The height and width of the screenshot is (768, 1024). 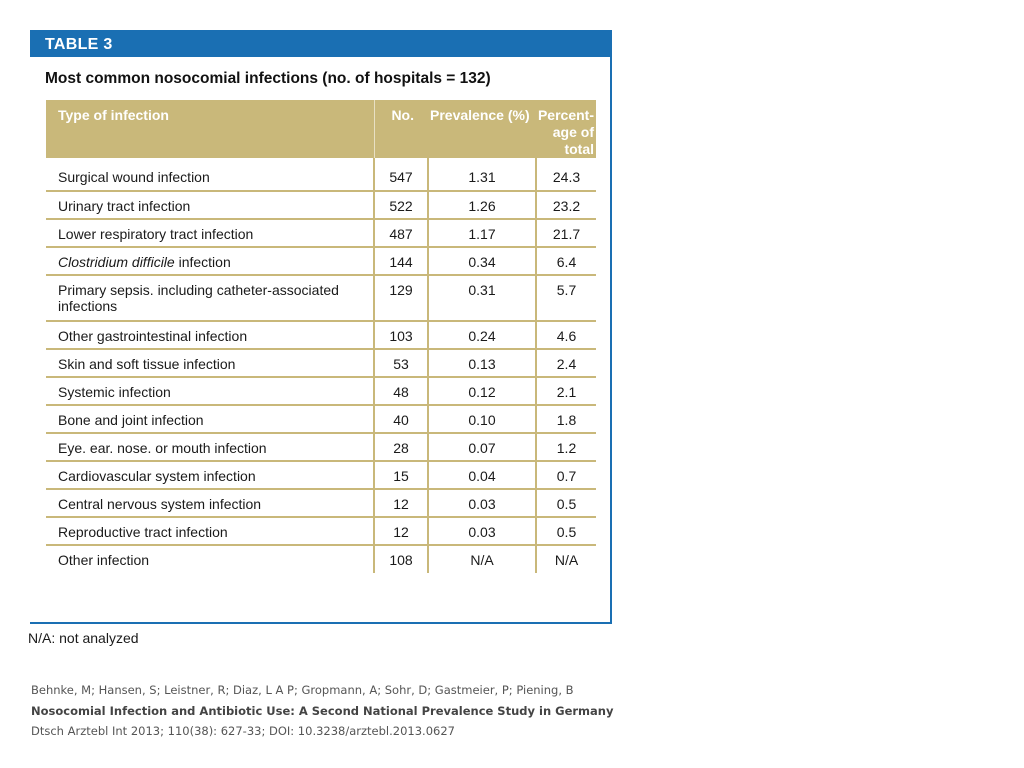 What do you see at coordinates (565, 233) in the screenshot?
I see `cell-percentage: 21.7` at bounding box center [565, 233].